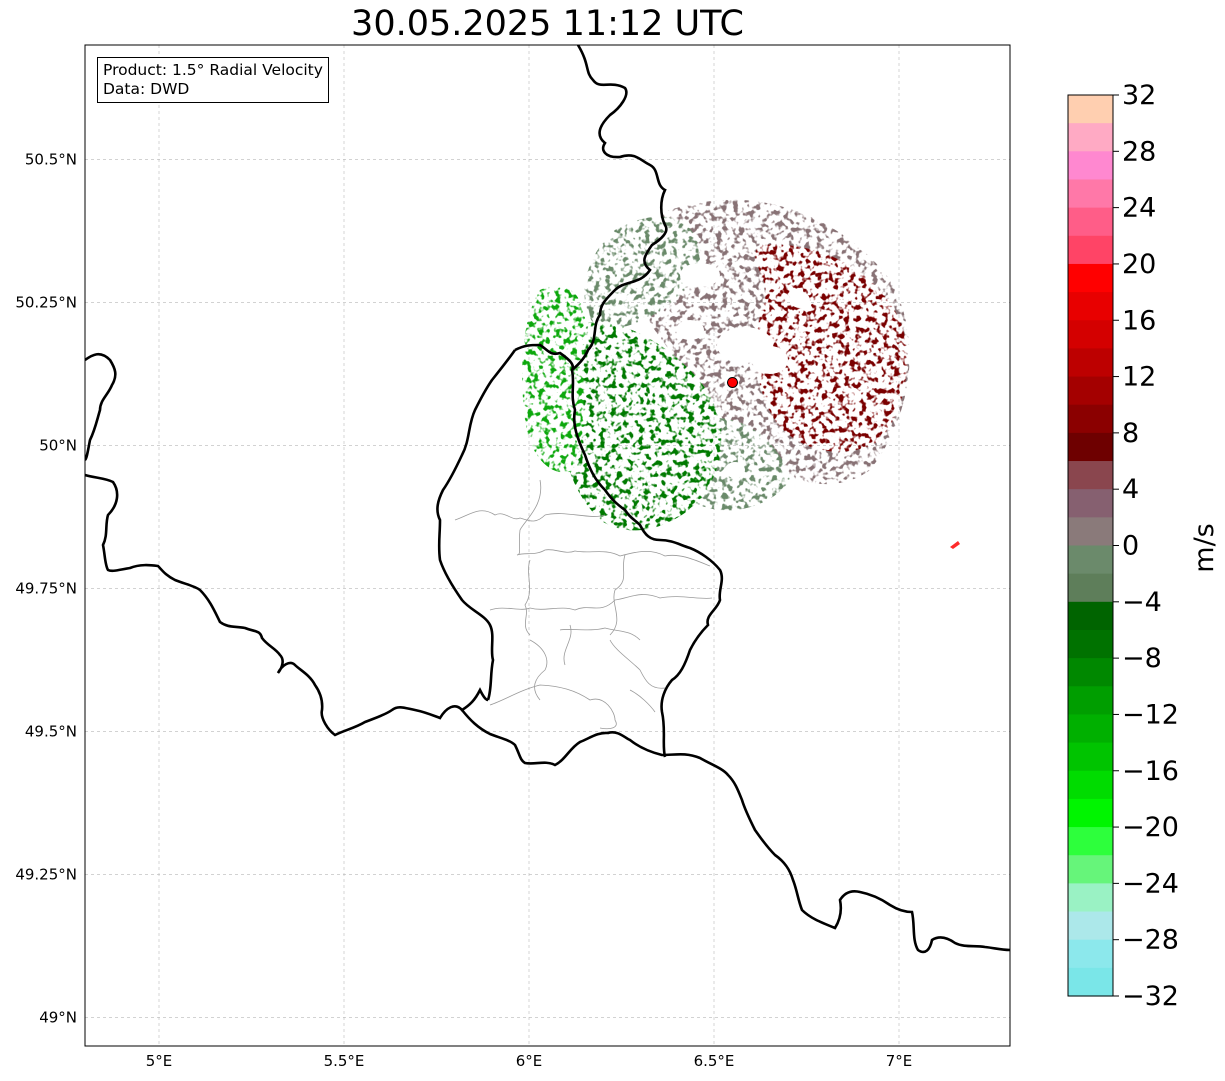 The height and width of the screenshot is (1081, 1225). What do you see at coordinates (1130, 546) in the screenshot?
I see `colorbar-tick-label: 0` at bounding box center [1130, 546].